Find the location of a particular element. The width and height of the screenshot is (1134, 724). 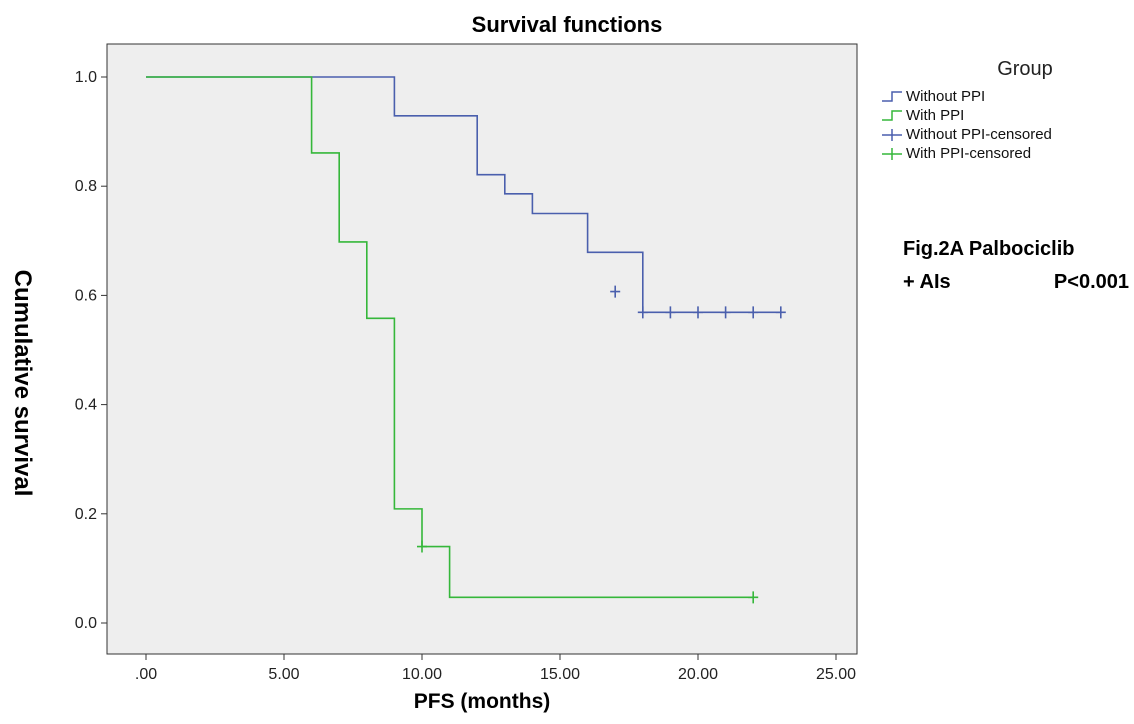

y-tick-label: 1.0 is located at coordinates (86, 77).